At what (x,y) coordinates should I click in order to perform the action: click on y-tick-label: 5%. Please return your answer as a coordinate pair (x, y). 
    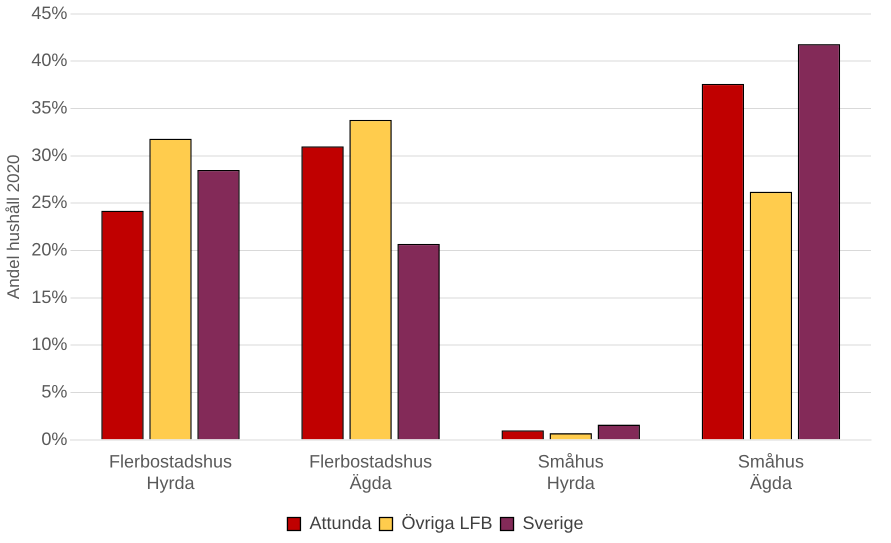
    Looking at the image, I should click on (54, 391).